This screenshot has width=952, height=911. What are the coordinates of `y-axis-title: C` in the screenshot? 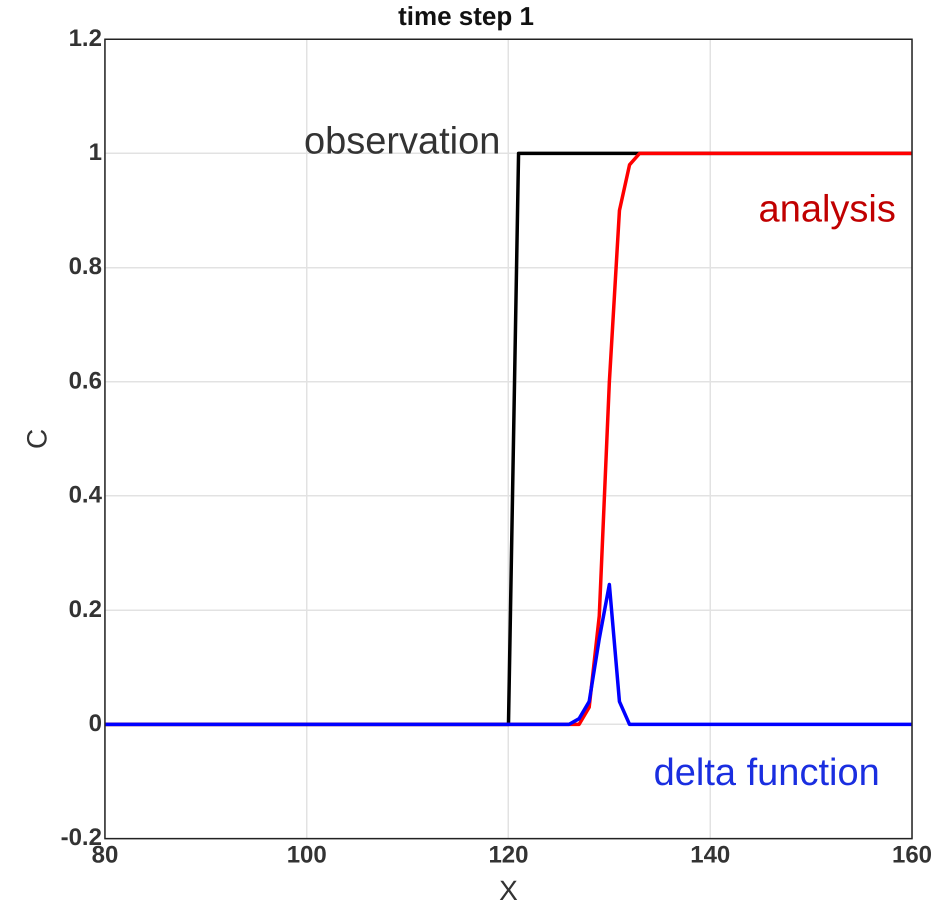 It's located at (37, 439).